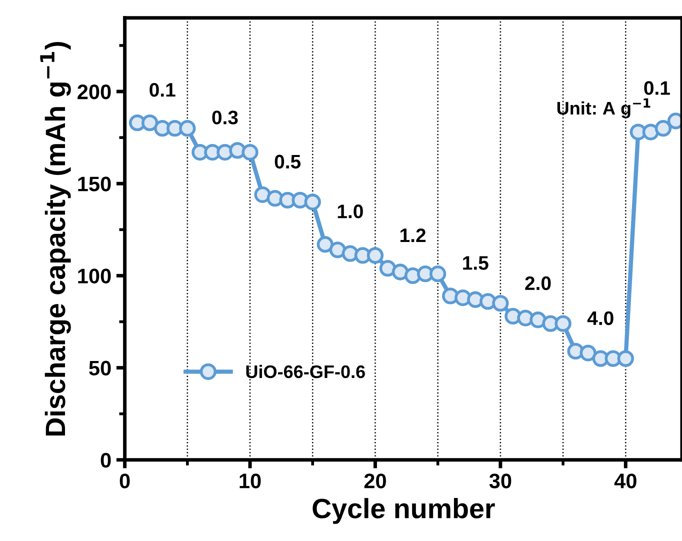 The height and width of the screenshot is (541, 682). I want to click on annotation: 0.5, so click(287, 161).